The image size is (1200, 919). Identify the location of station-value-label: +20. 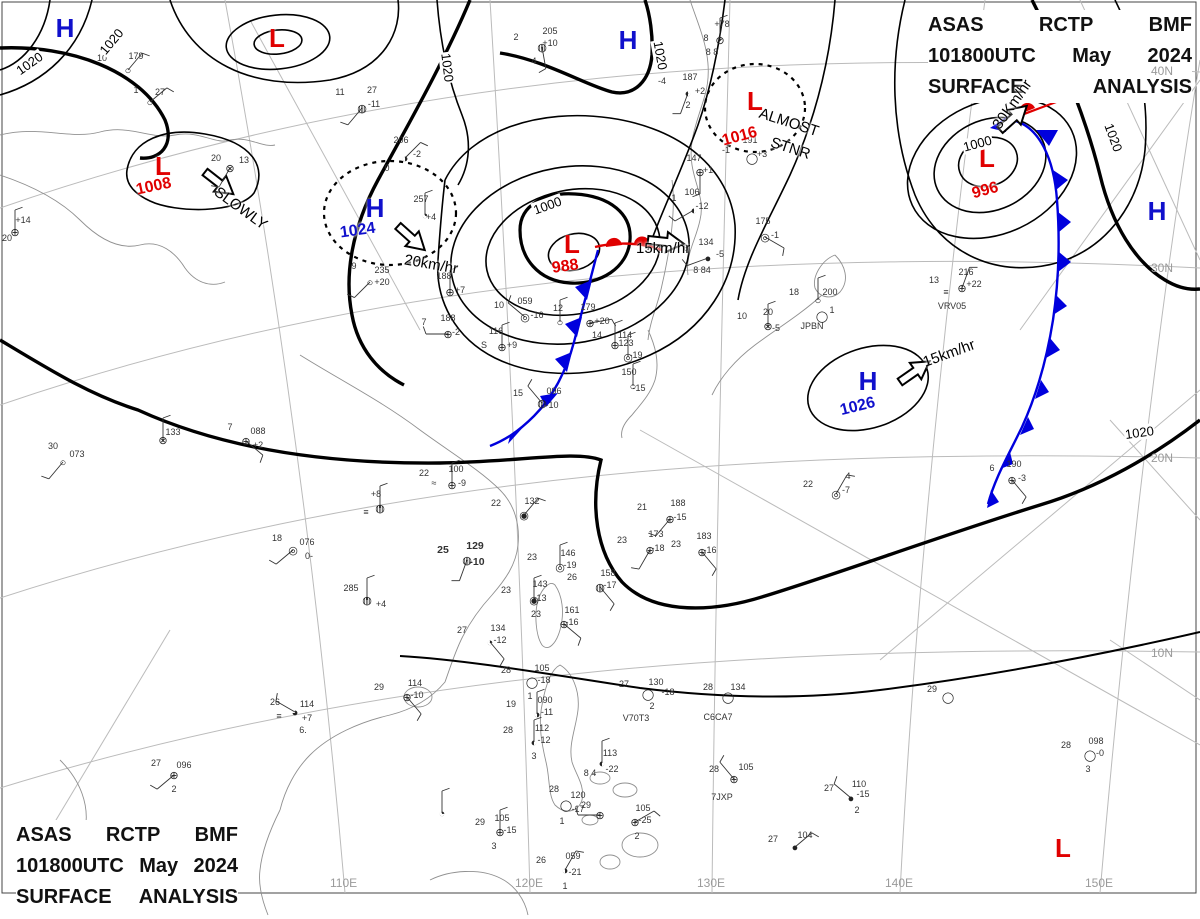
(601, 321).